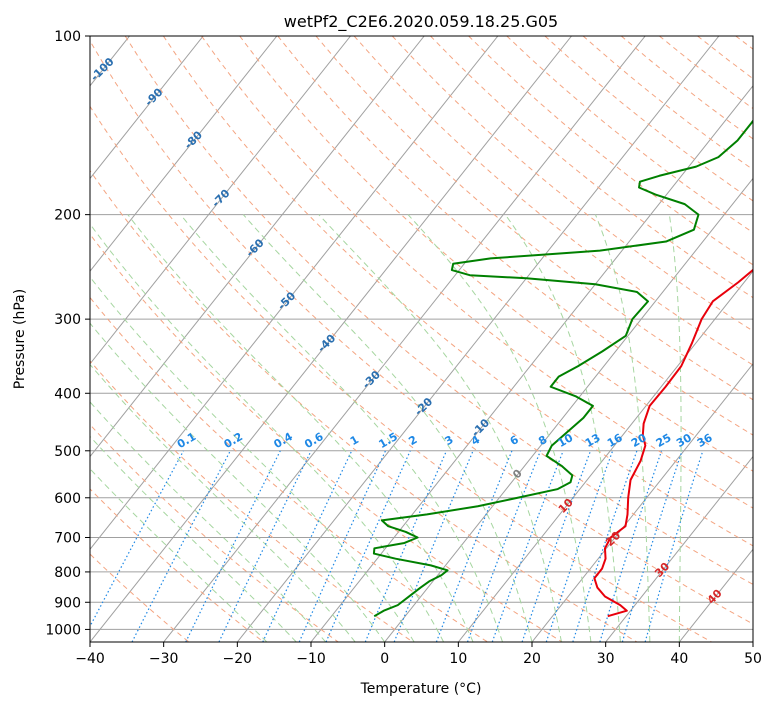  Describe the element at coordinates (67, 573) in the screenshot. I see `y-tick-label: 800` at that location.